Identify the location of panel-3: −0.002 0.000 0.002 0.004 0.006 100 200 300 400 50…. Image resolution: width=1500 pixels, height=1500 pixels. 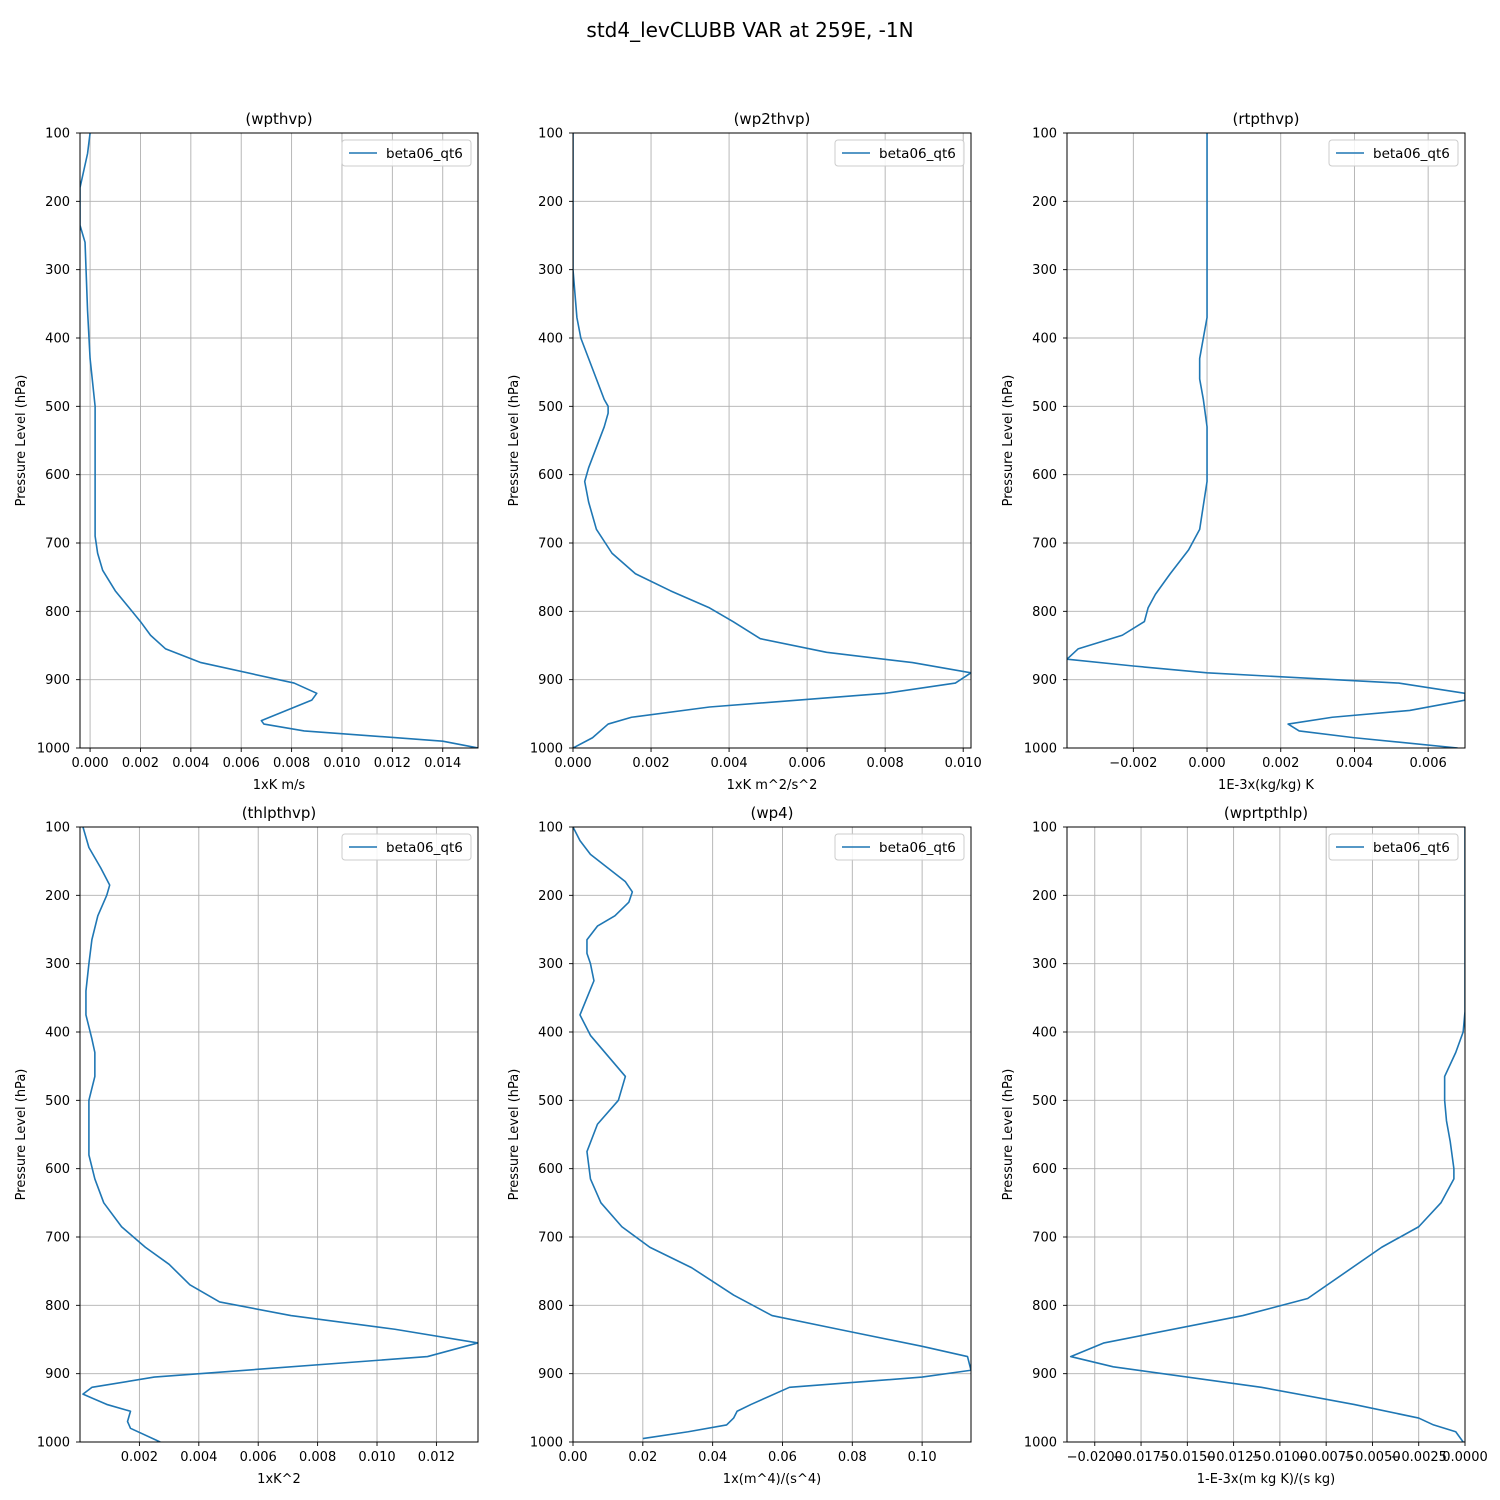
(1233, 451).